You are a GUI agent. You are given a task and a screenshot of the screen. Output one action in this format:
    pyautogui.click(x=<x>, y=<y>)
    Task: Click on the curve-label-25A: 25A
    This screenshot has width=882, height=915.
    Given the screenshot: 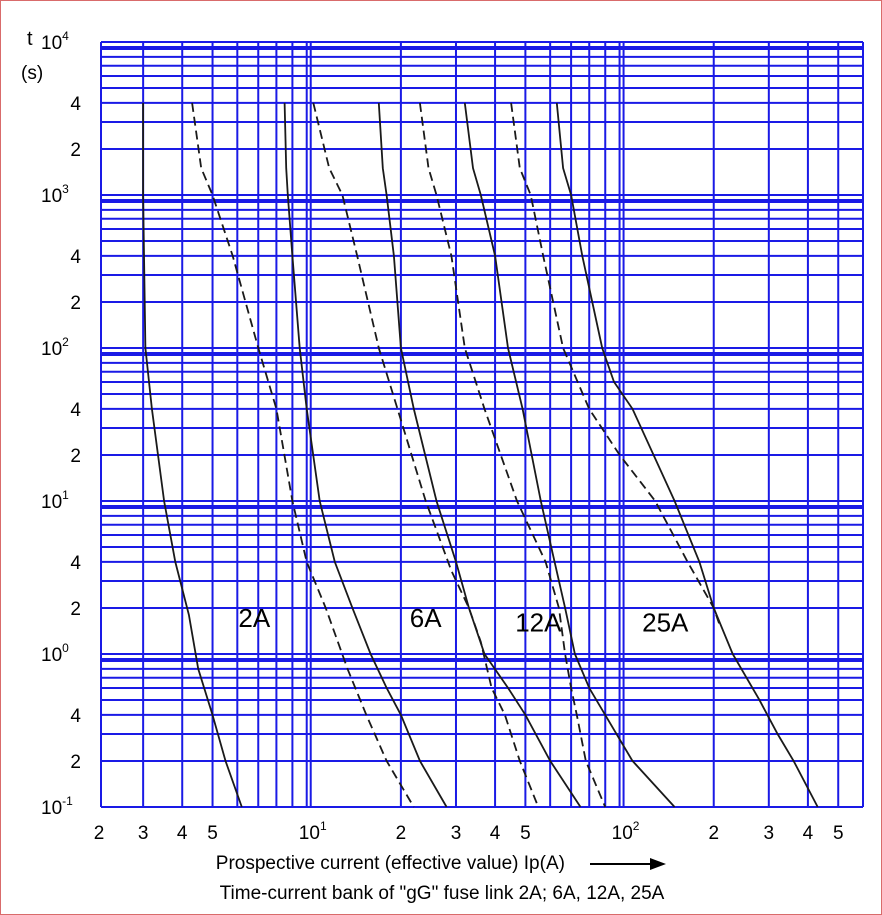 What is the action you would take?
    pyautogui.click(x=665, y=623)
    